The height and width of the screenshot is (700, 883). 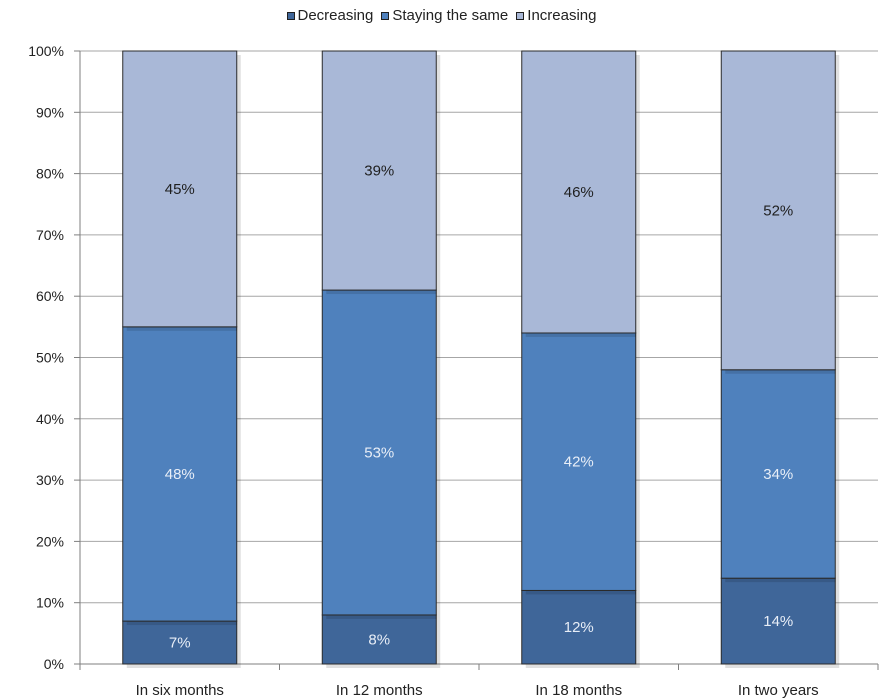 I want to click on y-tick-40: 40%, so click(x=50, y=419).